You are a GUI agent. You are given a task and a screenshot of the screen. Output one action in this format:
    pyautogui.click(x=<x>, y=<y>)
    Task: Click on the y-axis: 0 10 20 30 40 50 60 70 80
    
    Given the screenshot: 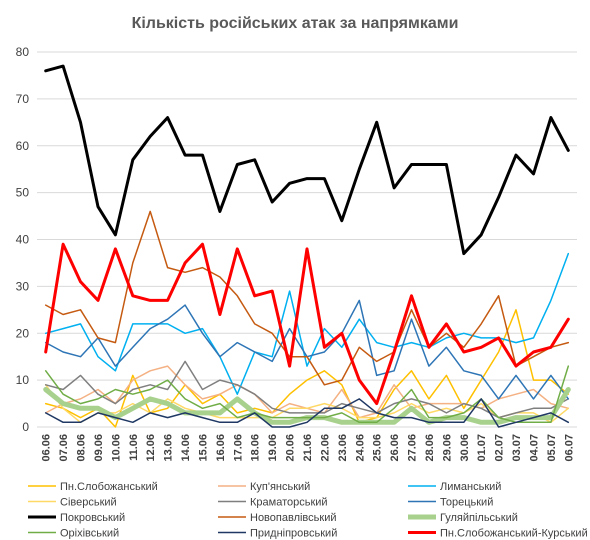 What is the action you would take?
    pyautogui.click(x=23, y=239)
    